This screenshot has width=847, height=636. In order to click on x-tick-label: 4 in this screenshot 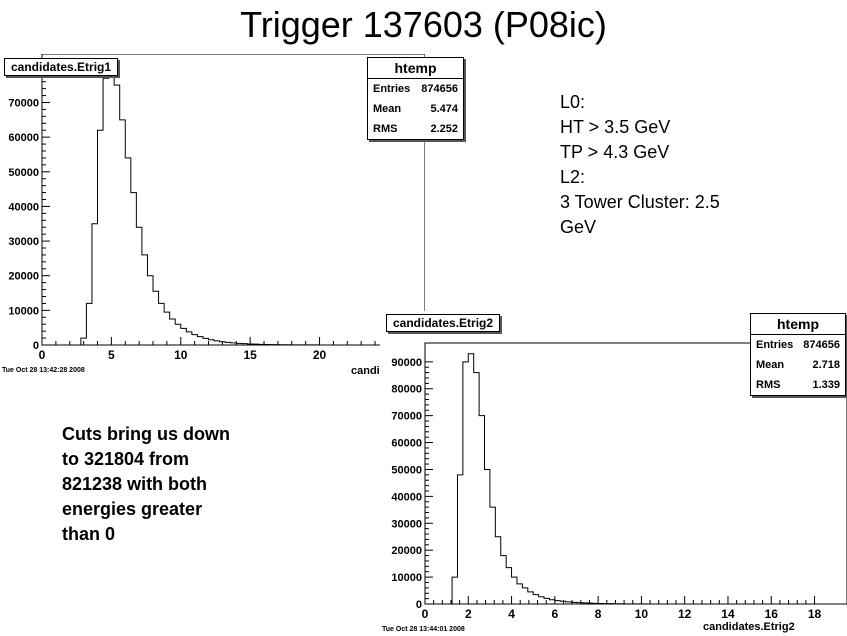, I will do `click(511, 614)`.